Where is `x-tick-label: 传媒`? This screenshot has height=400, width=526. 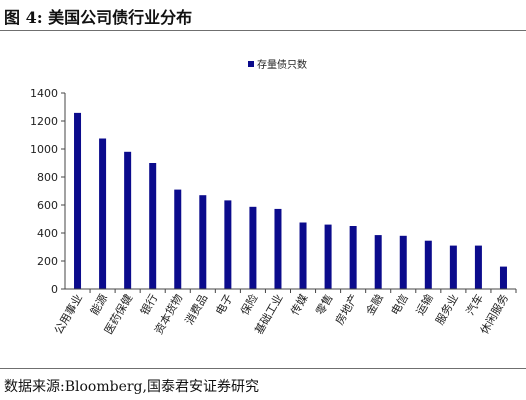
x-tick-label: 传媒 is located at coordinates (299, 305).